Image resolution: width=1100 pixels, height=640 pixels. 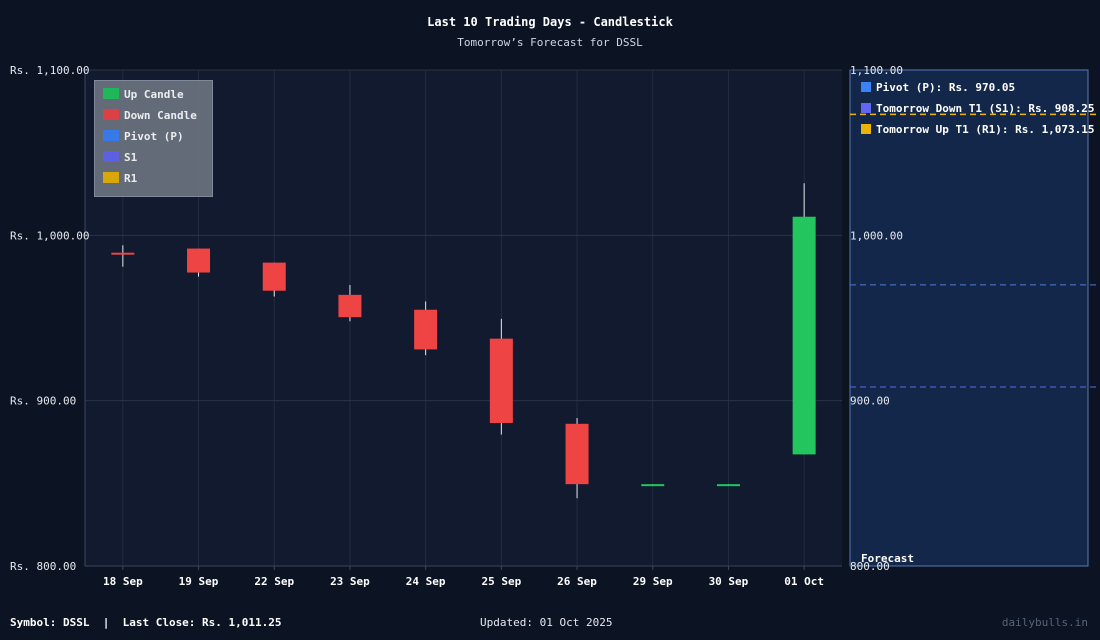 What do you see at coordinates (870, 566) in the screenshot?
I see `y-tick-label-right: 800.00` at bounding box center [870, 566].